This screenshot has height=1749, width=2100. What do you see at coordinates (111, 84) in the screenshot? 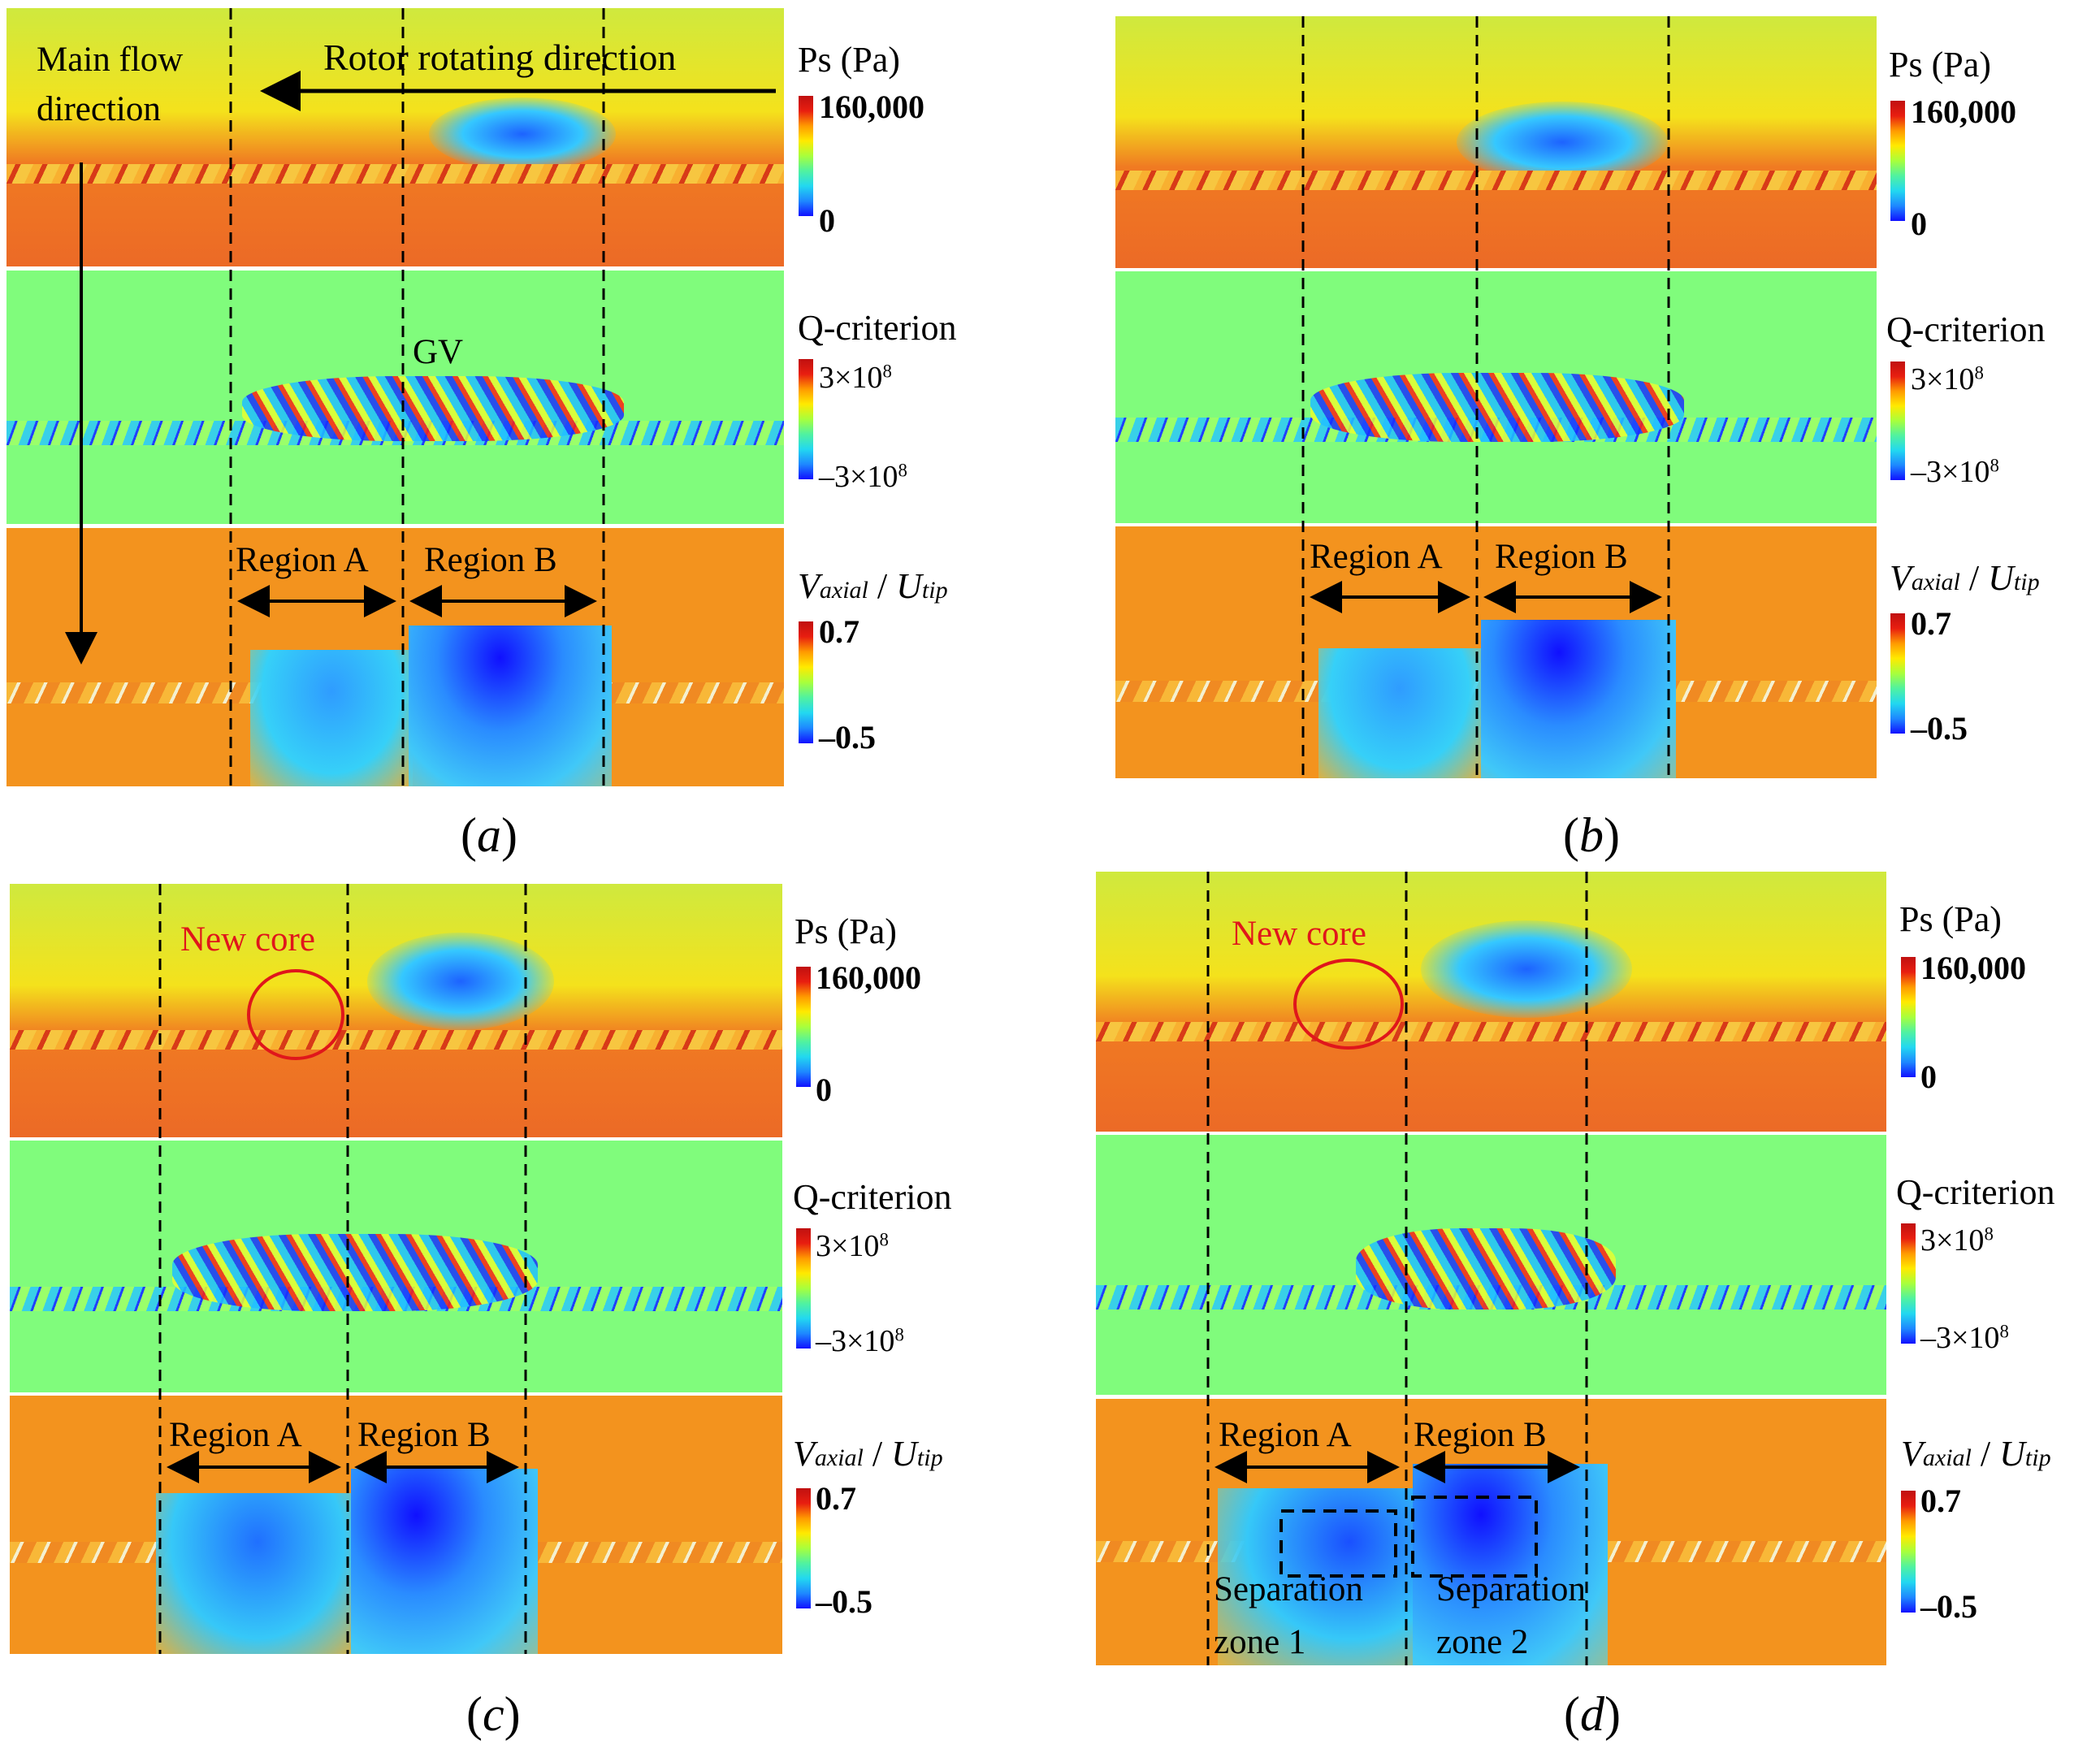
I see `main-flow-label: Main flow direction` at bounding box center [111, 84].